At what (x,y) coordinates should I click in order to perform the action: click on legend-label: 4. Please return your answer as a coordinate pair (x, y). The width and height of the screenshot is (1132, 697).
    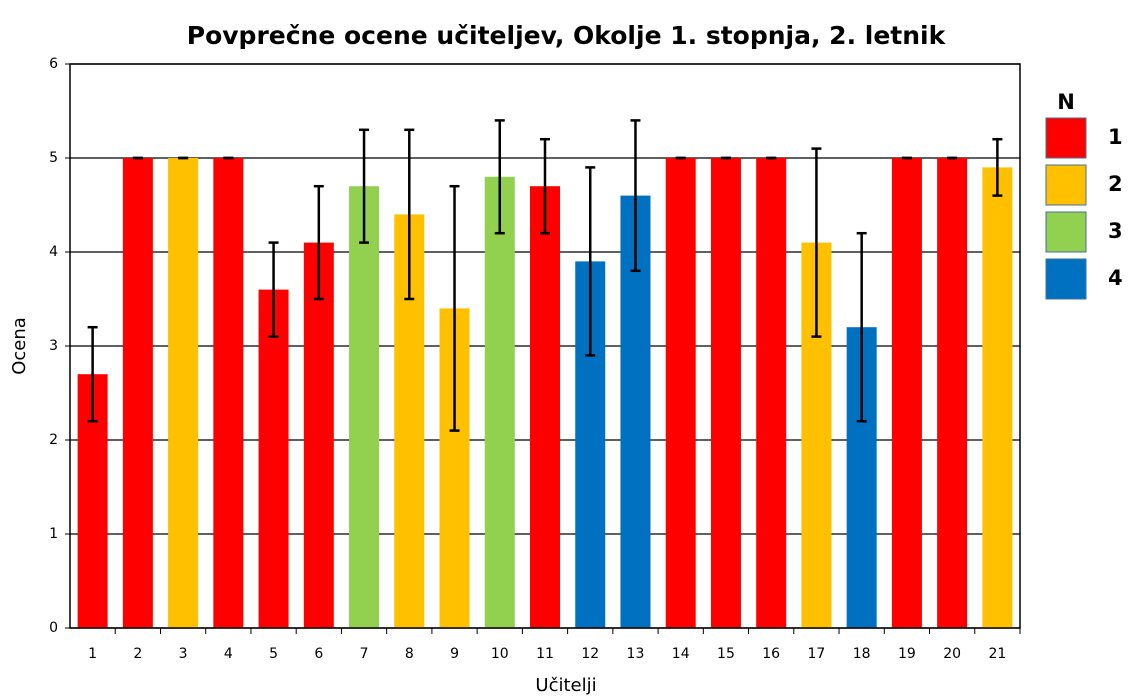
    Looking at the image, I should click on (1115, 278).